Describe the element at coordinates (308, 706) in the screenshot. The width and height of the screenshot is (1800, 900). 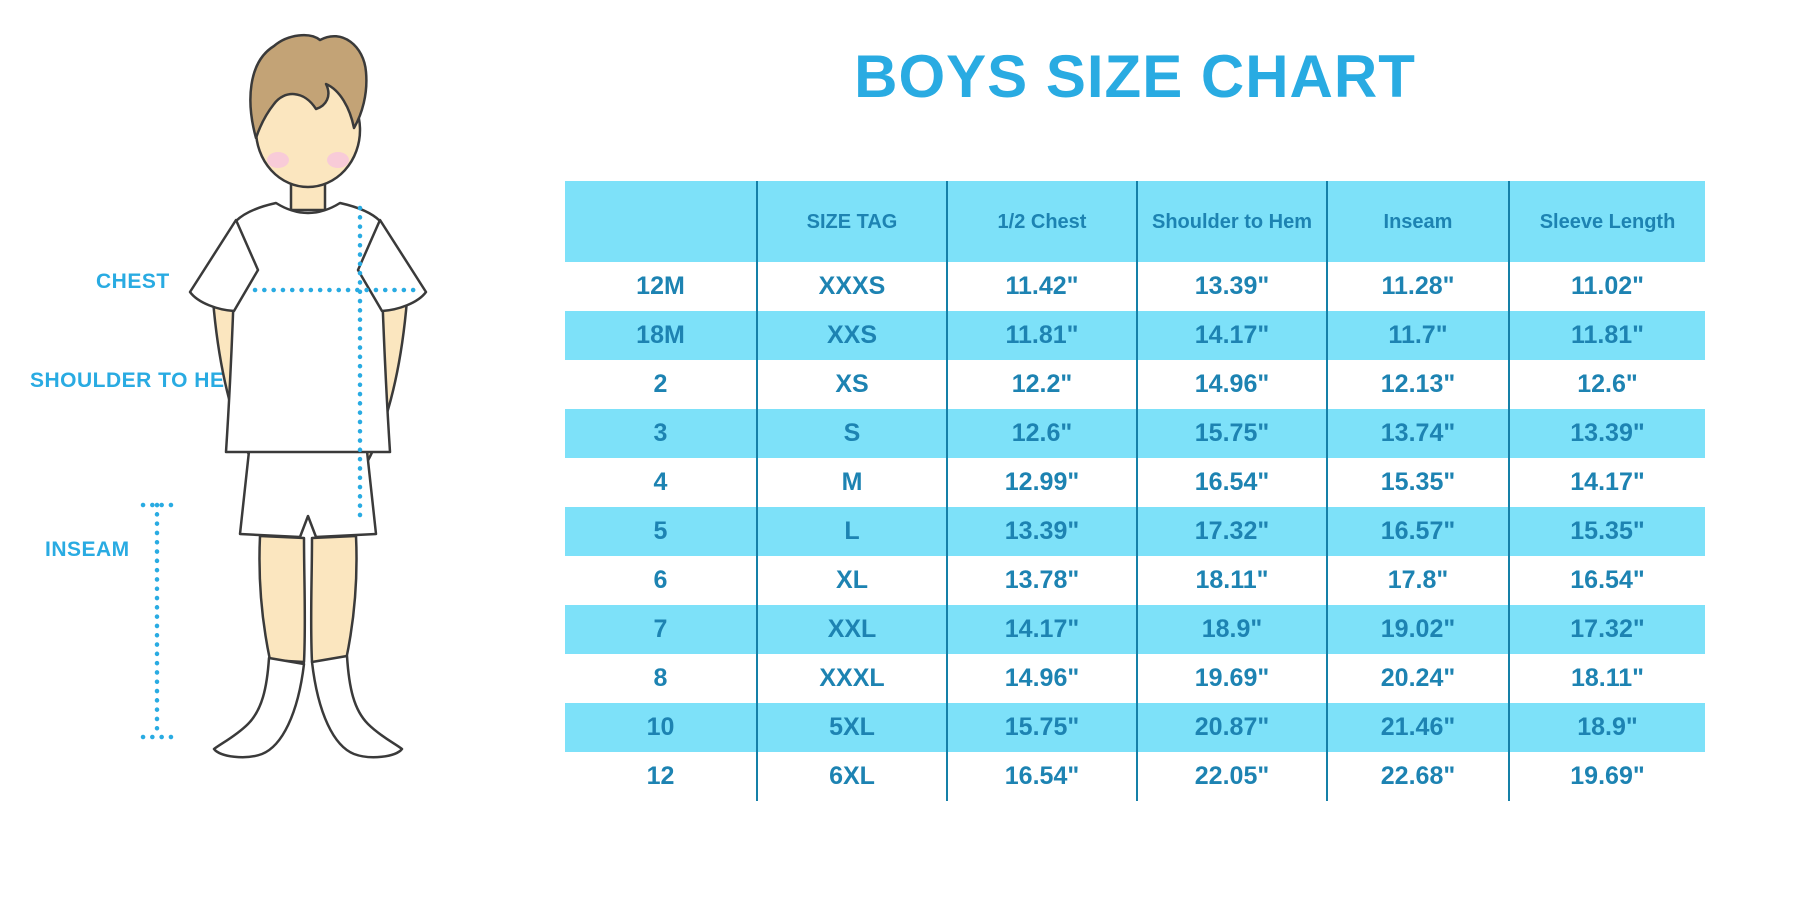
I see `boy-socks` at that location.